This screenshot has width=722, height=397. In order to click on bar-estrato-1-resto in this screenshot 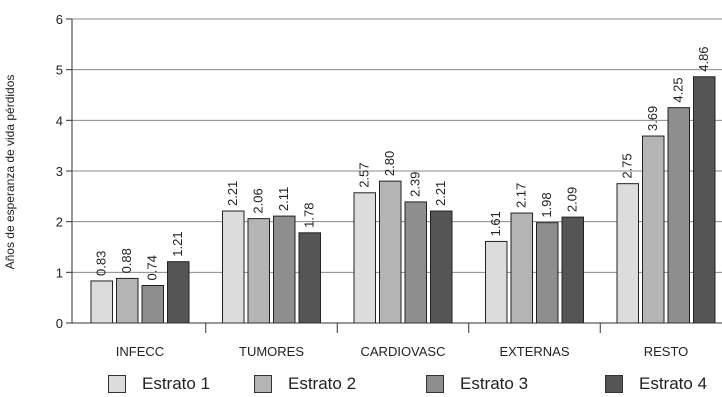, I will do `click(627, 253)`.